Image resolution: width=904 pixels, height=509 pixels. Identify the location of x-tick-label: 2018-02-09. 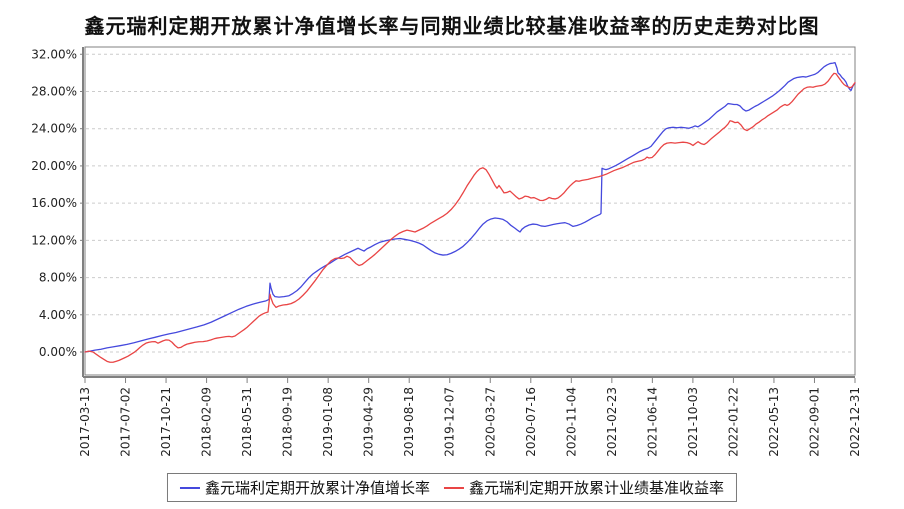
(207, 422).